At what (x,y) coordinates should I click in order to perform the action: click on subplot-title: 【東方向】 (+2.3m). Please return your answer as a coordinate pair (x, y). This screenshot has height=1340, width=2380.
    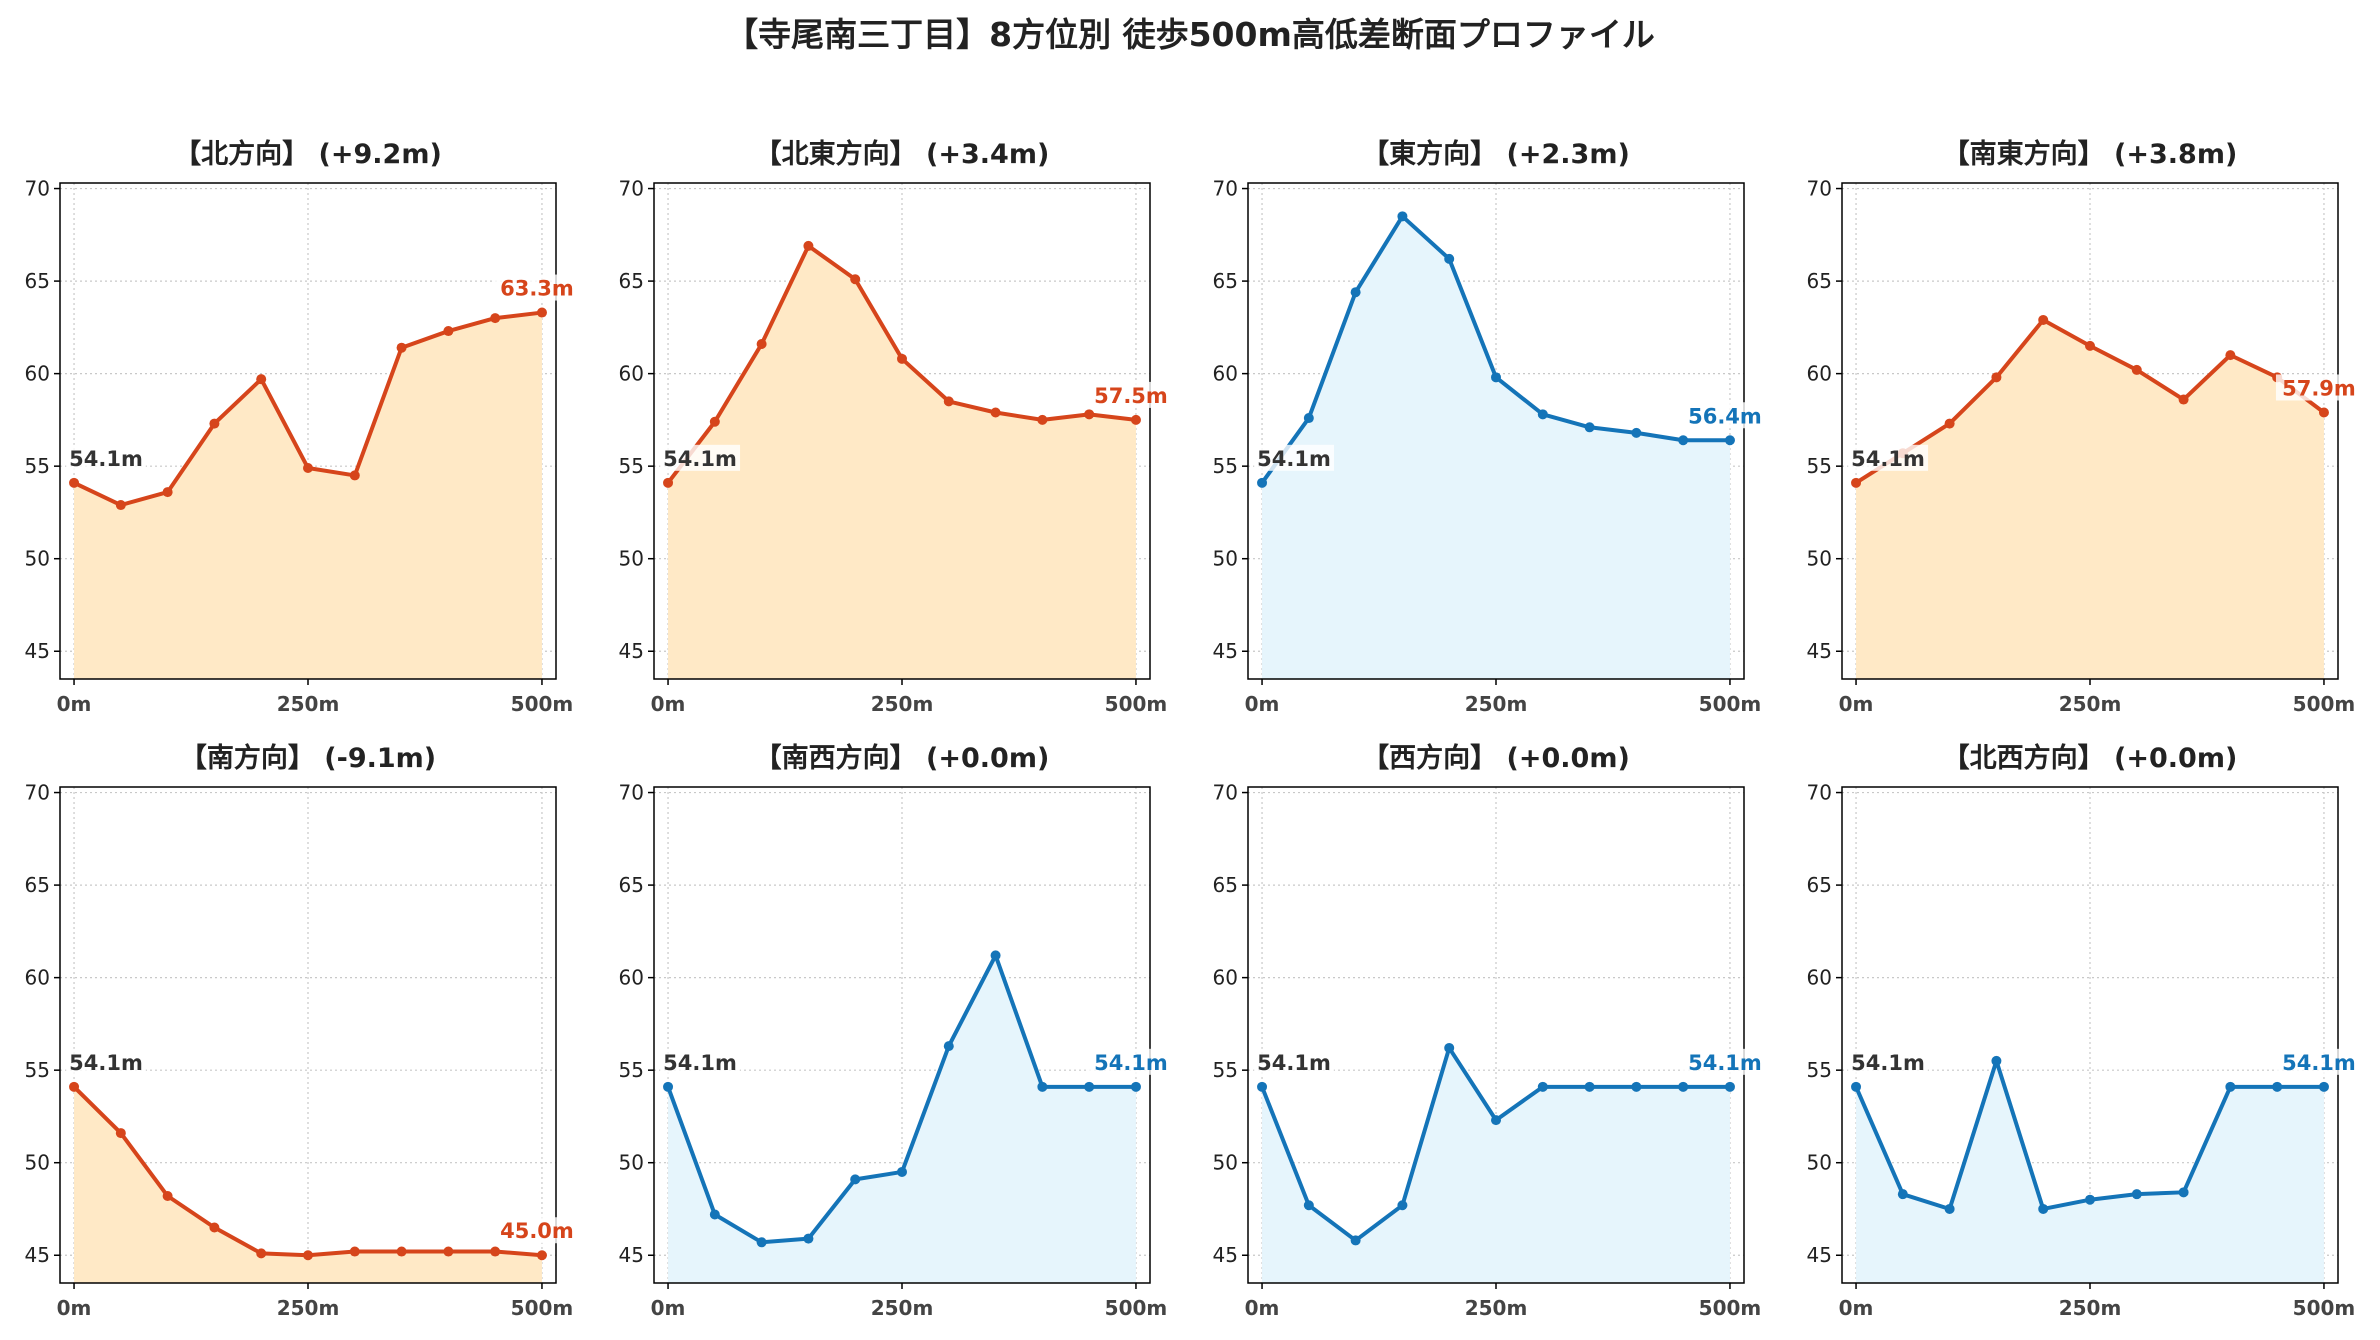
    Looking at the image, I should click on (1496, 154).